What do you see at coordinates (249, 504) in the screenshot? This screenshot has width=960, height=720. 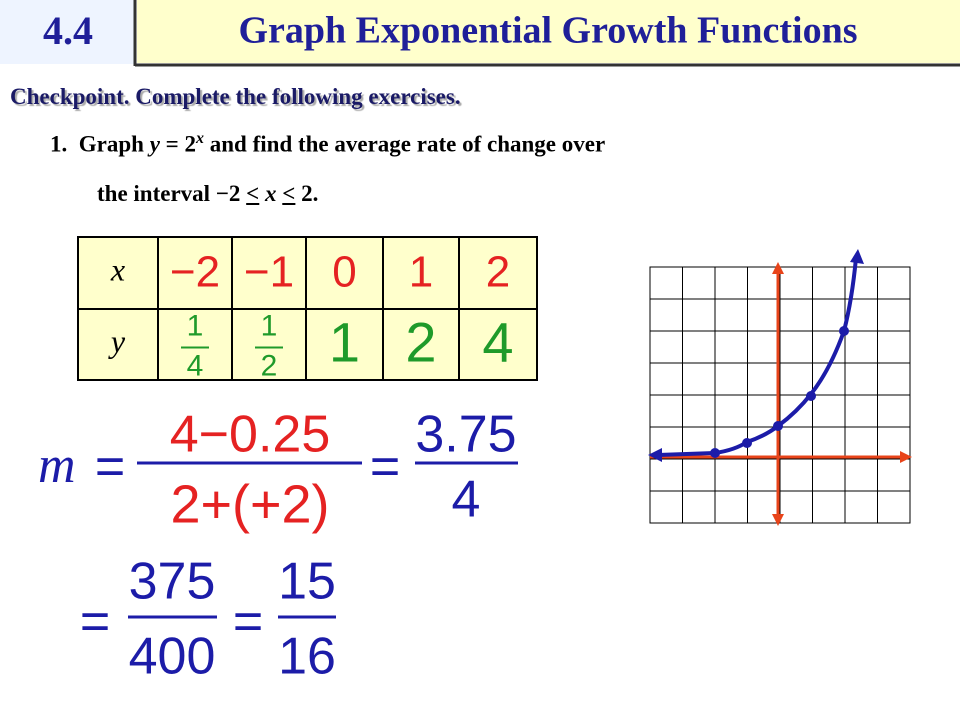 I see `denominator: 2+(+2)` at bounding box center [249, 504].